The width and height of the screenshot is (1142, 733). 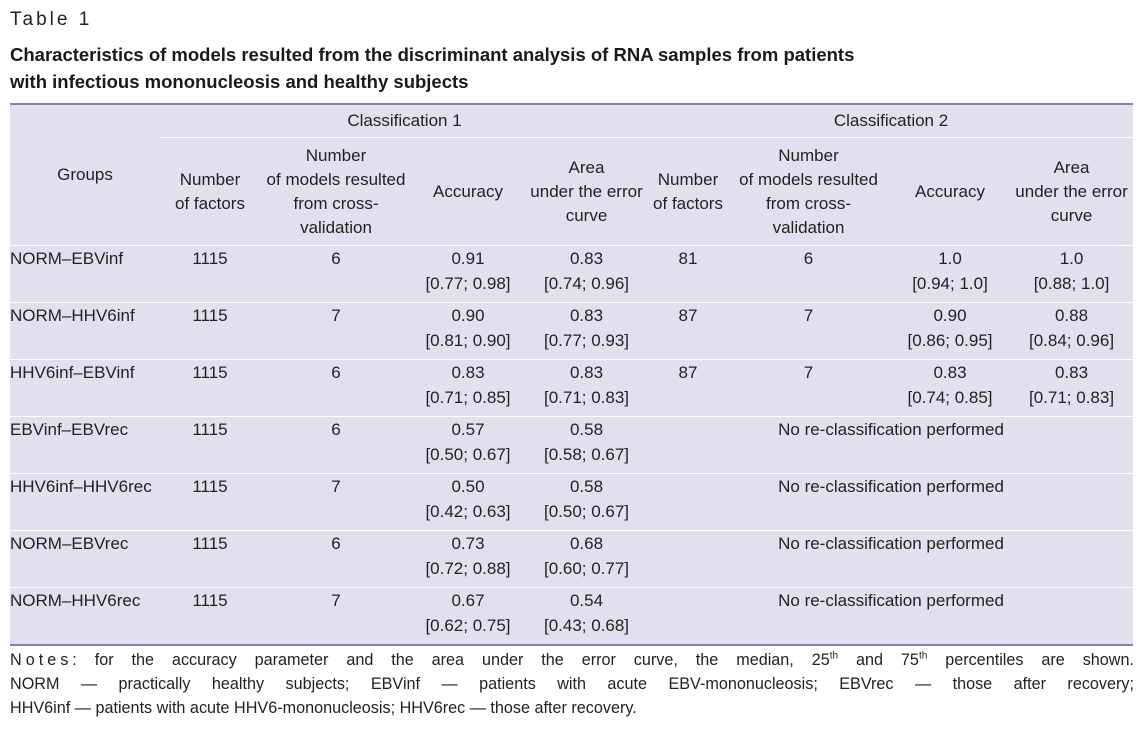 I want to click on c1-accuracy: 0.73 [0.72; 0.88], so click(x=468, y=559).